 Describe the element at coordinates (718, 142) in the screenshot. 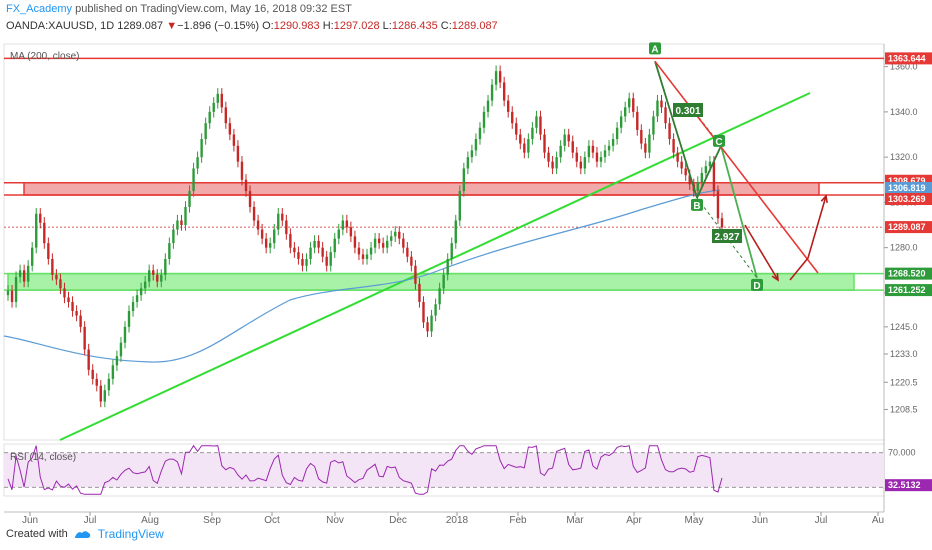

I see `pattern-point-label-c: C` at that location.